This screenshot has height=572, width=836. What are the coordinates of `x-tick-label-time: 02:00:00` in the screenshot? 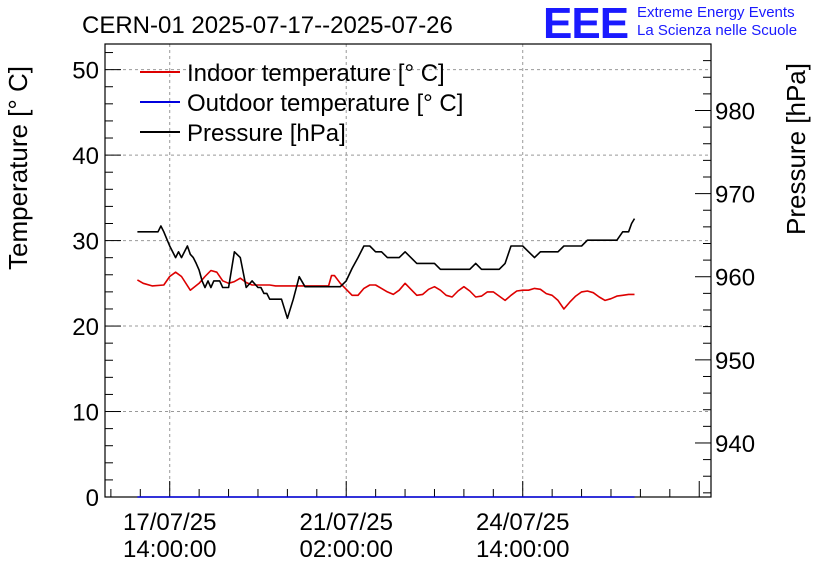 It's located at (346, 549).